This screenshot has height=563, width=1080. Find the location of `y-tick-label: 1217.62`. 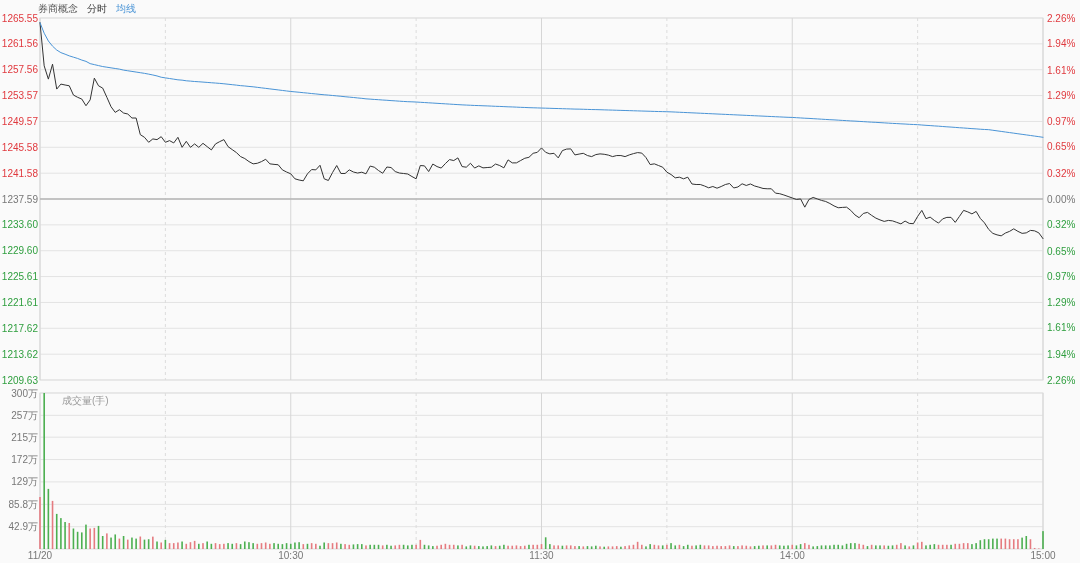

y-tick-label: 1217.62 is located at coordinates (20, 328).